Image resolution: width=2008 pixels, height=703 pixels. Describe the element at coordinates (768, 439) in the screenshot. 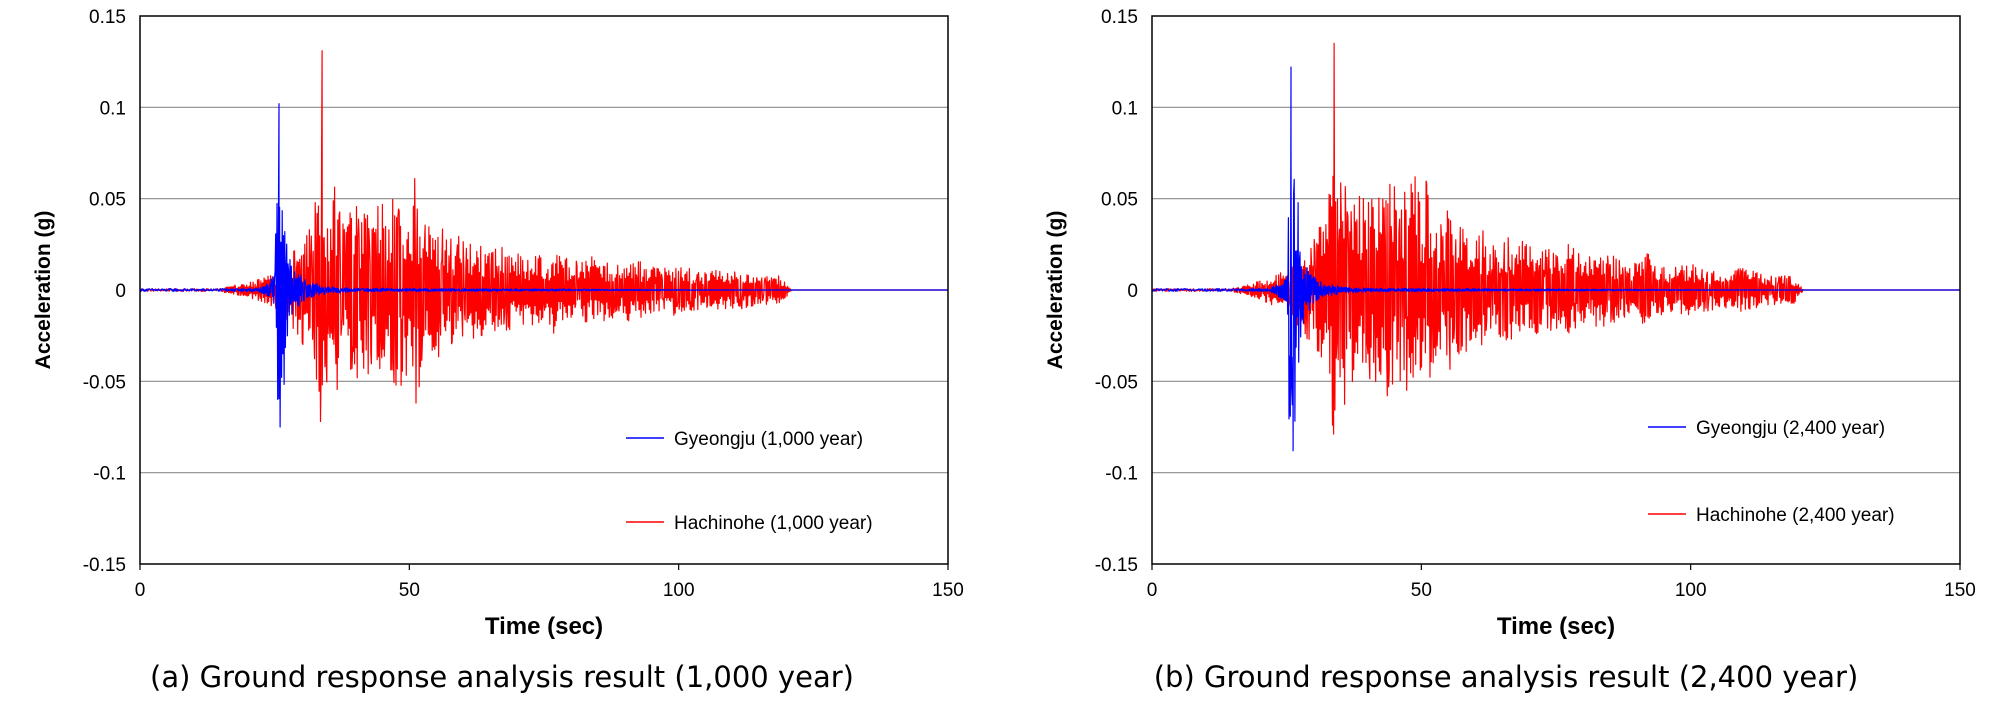

I see `legend-label-gyeongju: Gyeongju (1,000 year)` at that location.